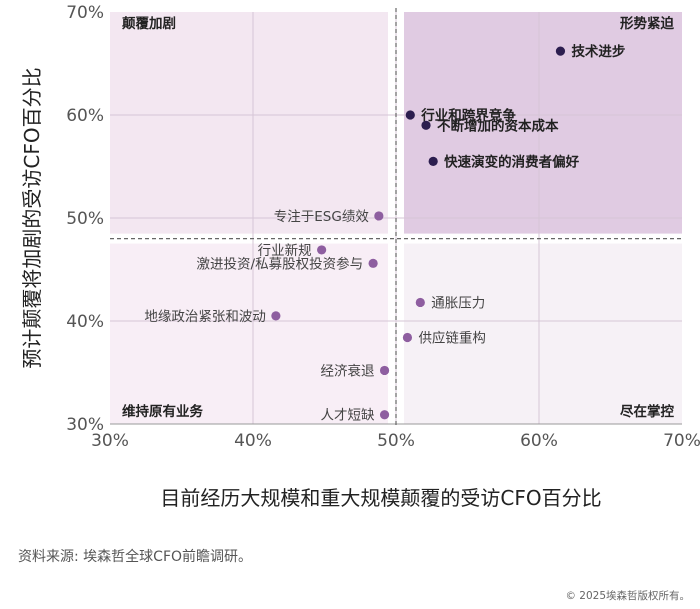 The image size is (700, 609). Describe the element at coordinates (539, 441) in the screenshot. I see `x-tick-label: 60%` at that location.